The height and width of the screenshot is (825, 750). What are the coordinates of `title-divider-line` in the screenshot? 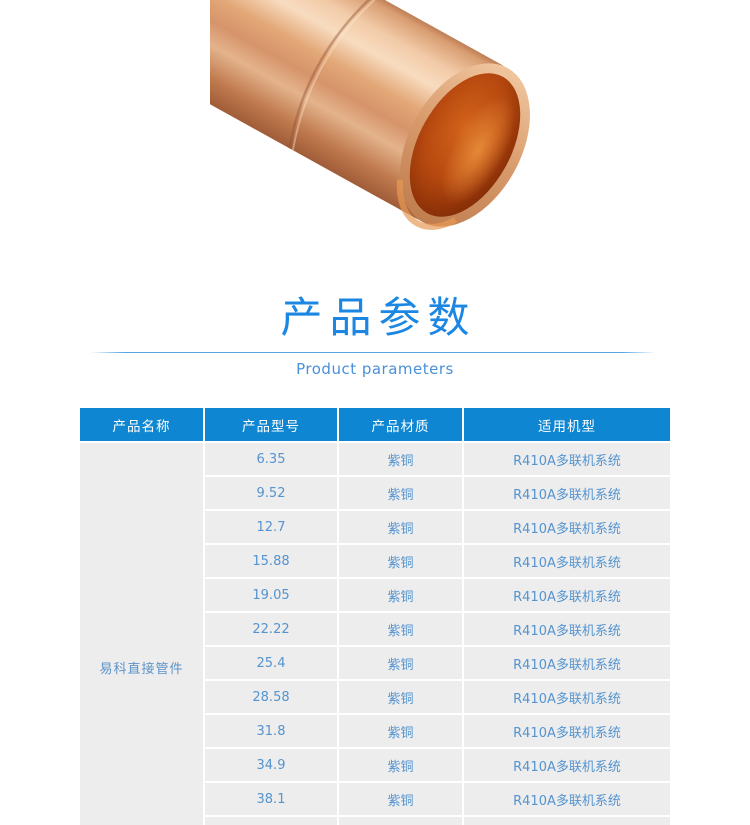 It's located at (373, 352).